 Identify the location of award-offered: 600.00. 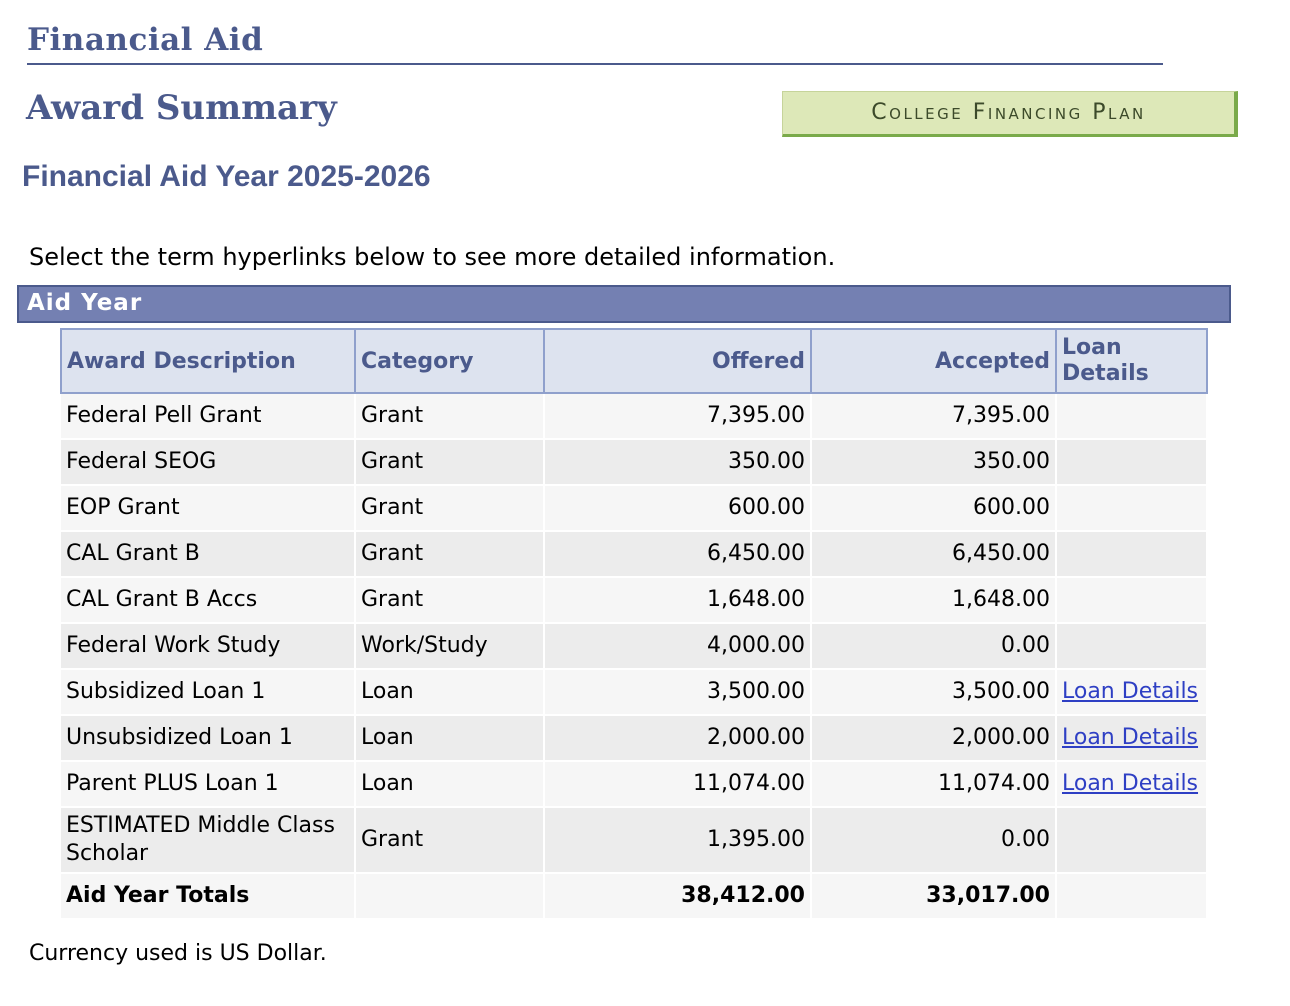
(678, 508).